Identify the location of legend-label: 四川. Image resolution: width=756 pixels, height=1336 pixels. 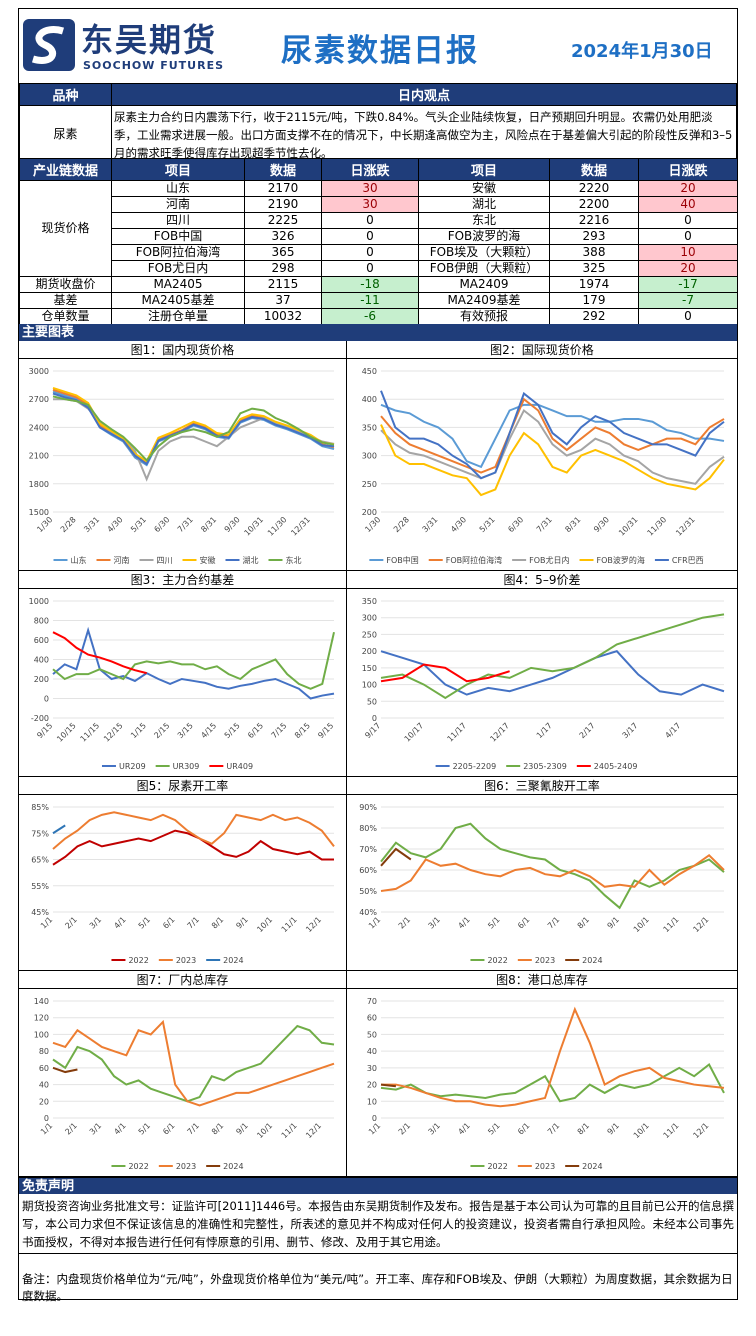
(165, 560).